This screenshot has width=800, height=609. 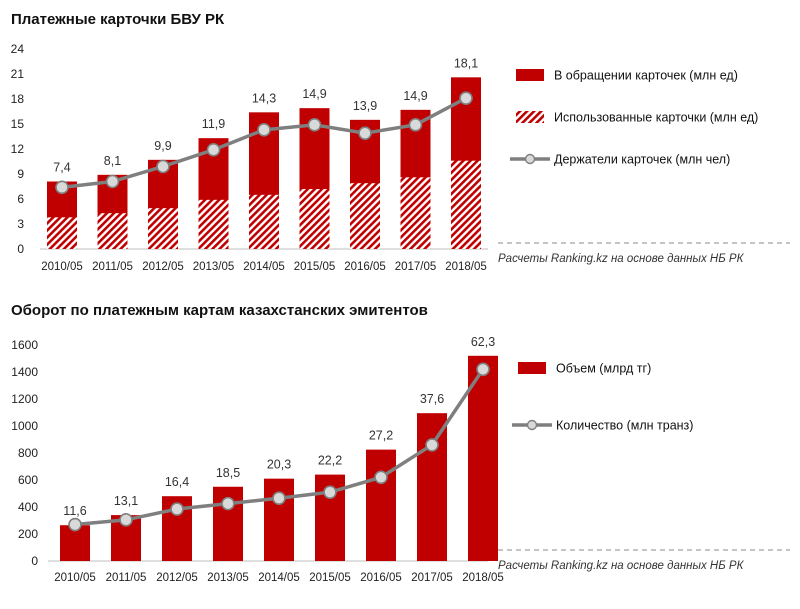 What do you see at coordinates (656, 118) in the screenshot?
I see `c1-legend-label: Использованные карточки (млн ед)` at bounding box center [656, 118].